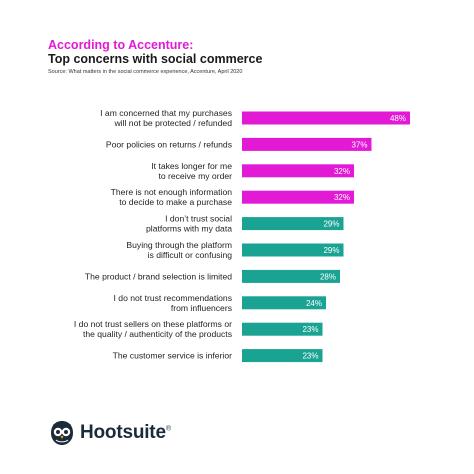  I want to click on owl-logo-icon, so click(62, 433).